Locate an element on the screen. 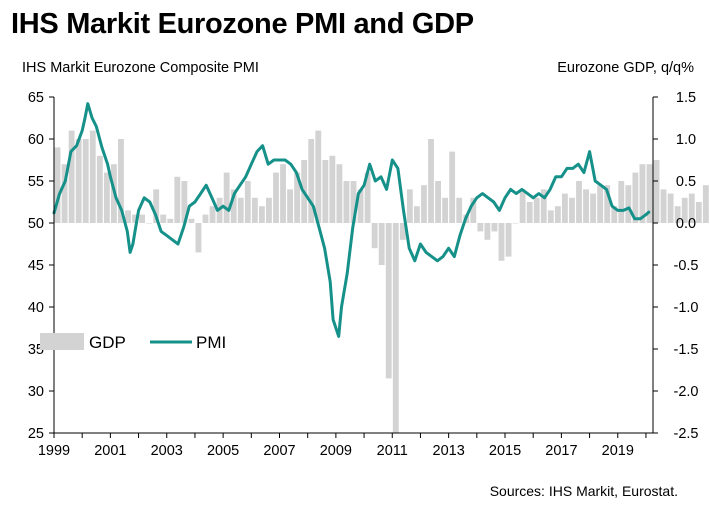 This screenshot has height=507, width=710. x-tick-label: 2013 is located at coordinates (449, 451).